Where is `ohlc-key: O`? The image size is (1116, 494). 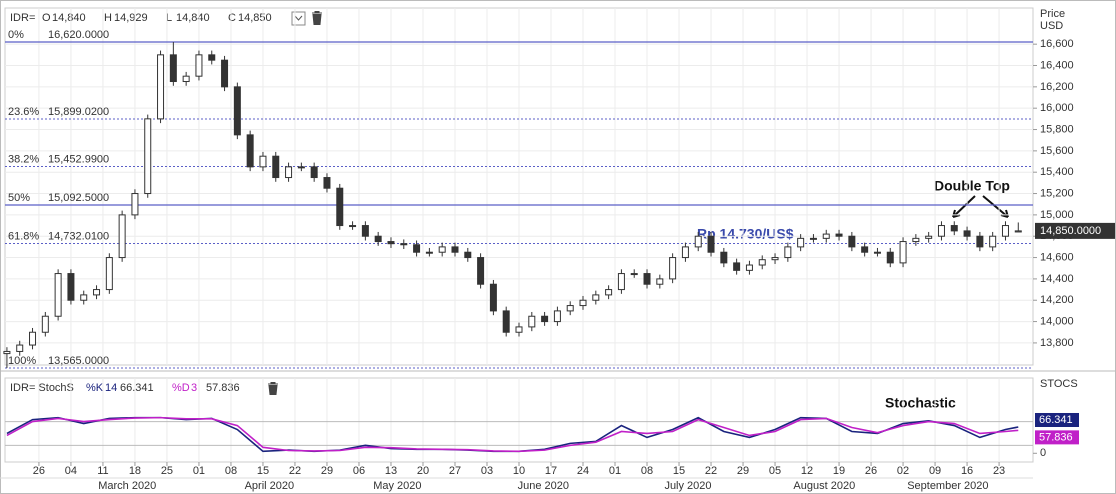 ohlc-key: O is located at coordinates (46, 18).